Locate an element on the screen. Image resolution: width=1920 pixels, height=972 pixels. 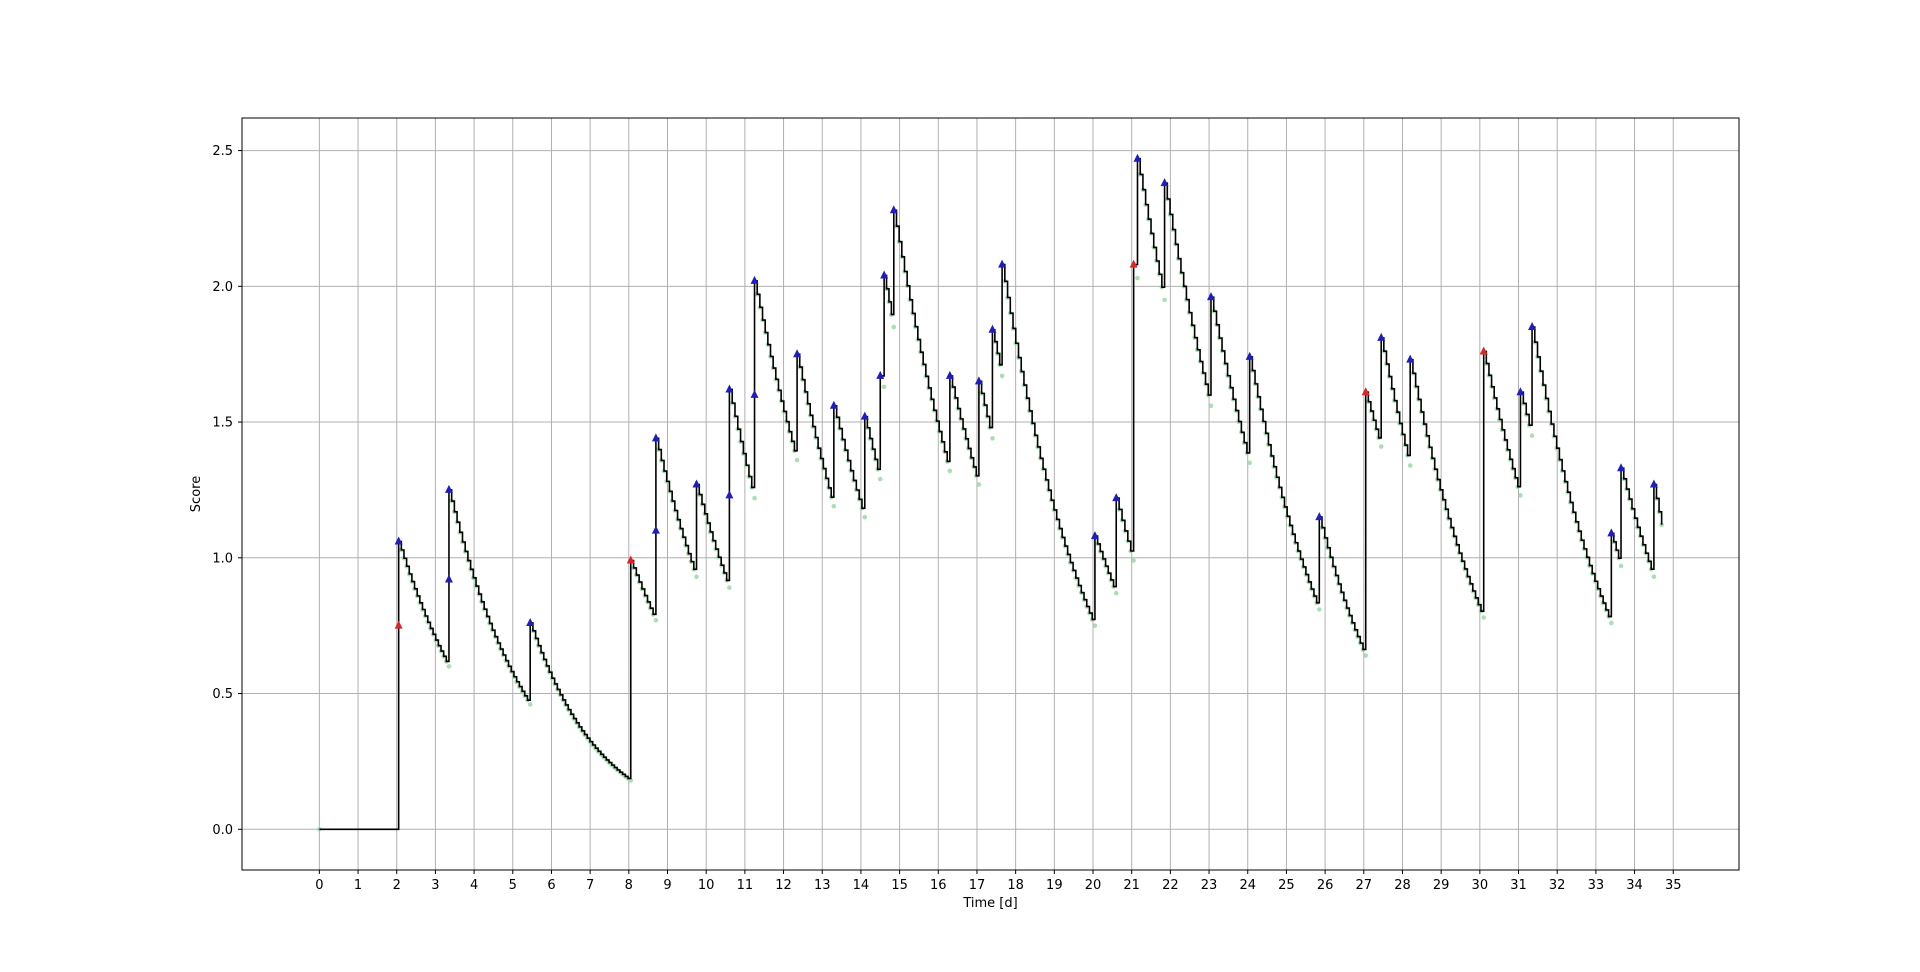
y-tick-label: 0.0 is located at coordinates (222, 830).